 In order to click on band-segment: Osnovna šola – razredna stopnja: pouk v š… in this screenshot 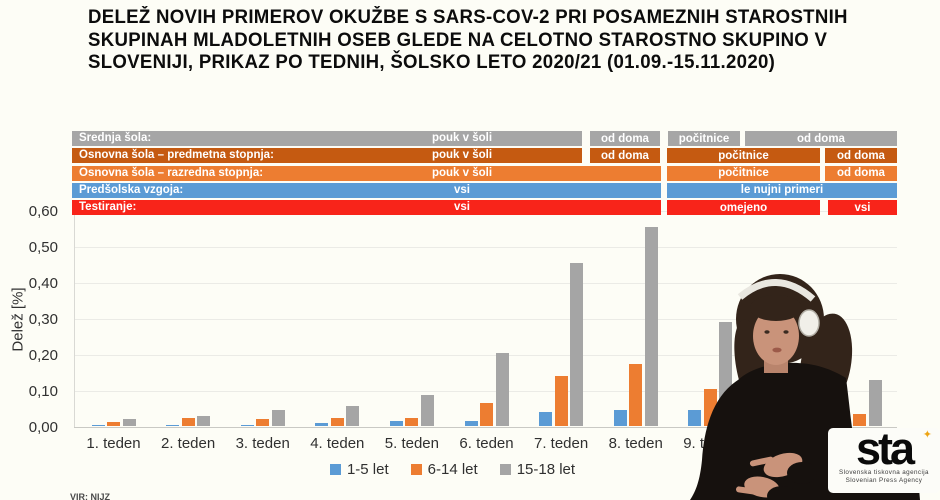, I will do `click(366, 173)`.